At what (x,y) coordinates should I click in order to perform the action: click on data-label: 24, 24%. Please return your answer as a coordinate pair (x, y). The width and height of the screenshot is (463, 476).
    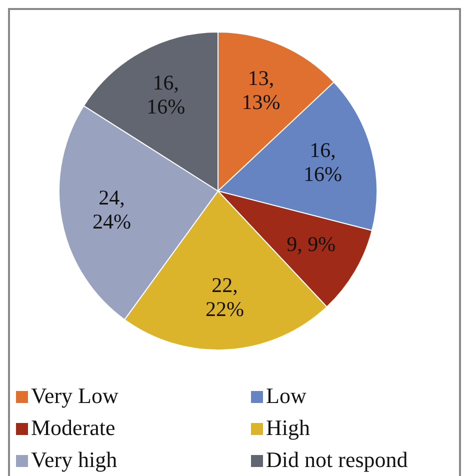
    Looking at the image, I should click on (112, 209).